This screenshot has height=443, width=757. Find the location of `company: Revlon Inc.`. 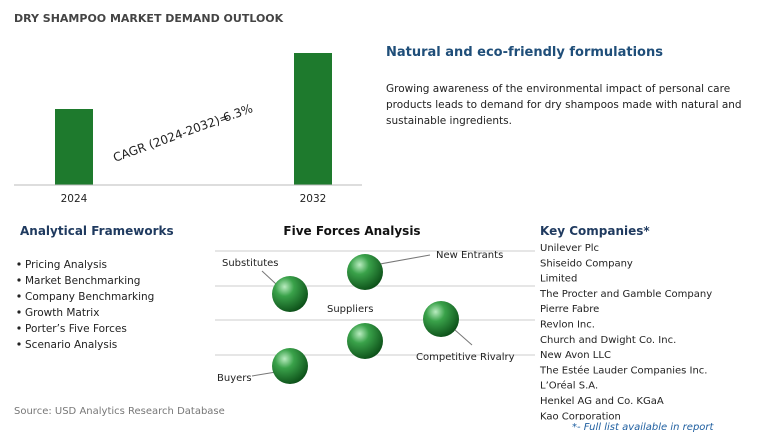

company: Revlon Inc. is located at coordinates (567, 325).